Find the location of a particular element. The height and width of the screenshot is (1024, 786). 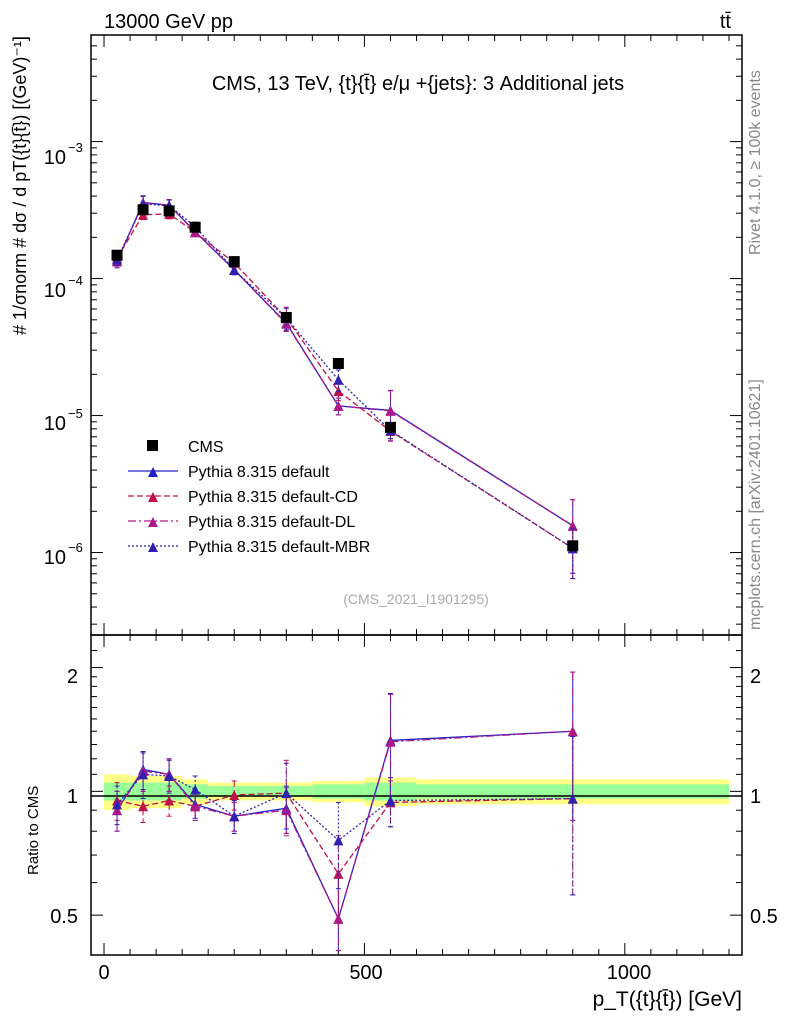

legend-label: Pythia 8.315 default-DL is located at coordinates (271, 522).